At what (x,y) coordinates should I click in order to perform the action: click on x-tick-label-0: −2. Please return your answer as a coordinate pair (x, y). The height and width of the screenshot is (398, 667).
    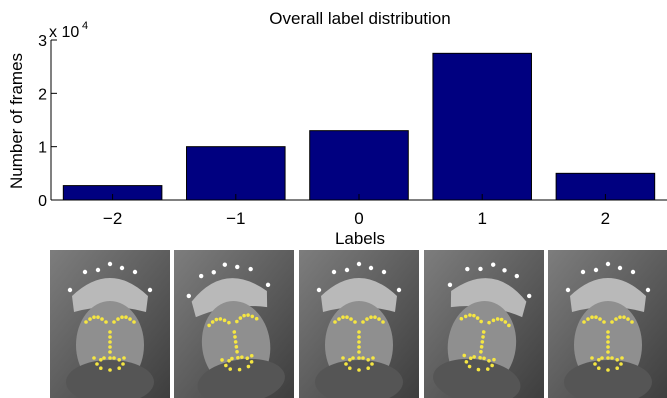
    Looking at the image, I should click on (112, 218).